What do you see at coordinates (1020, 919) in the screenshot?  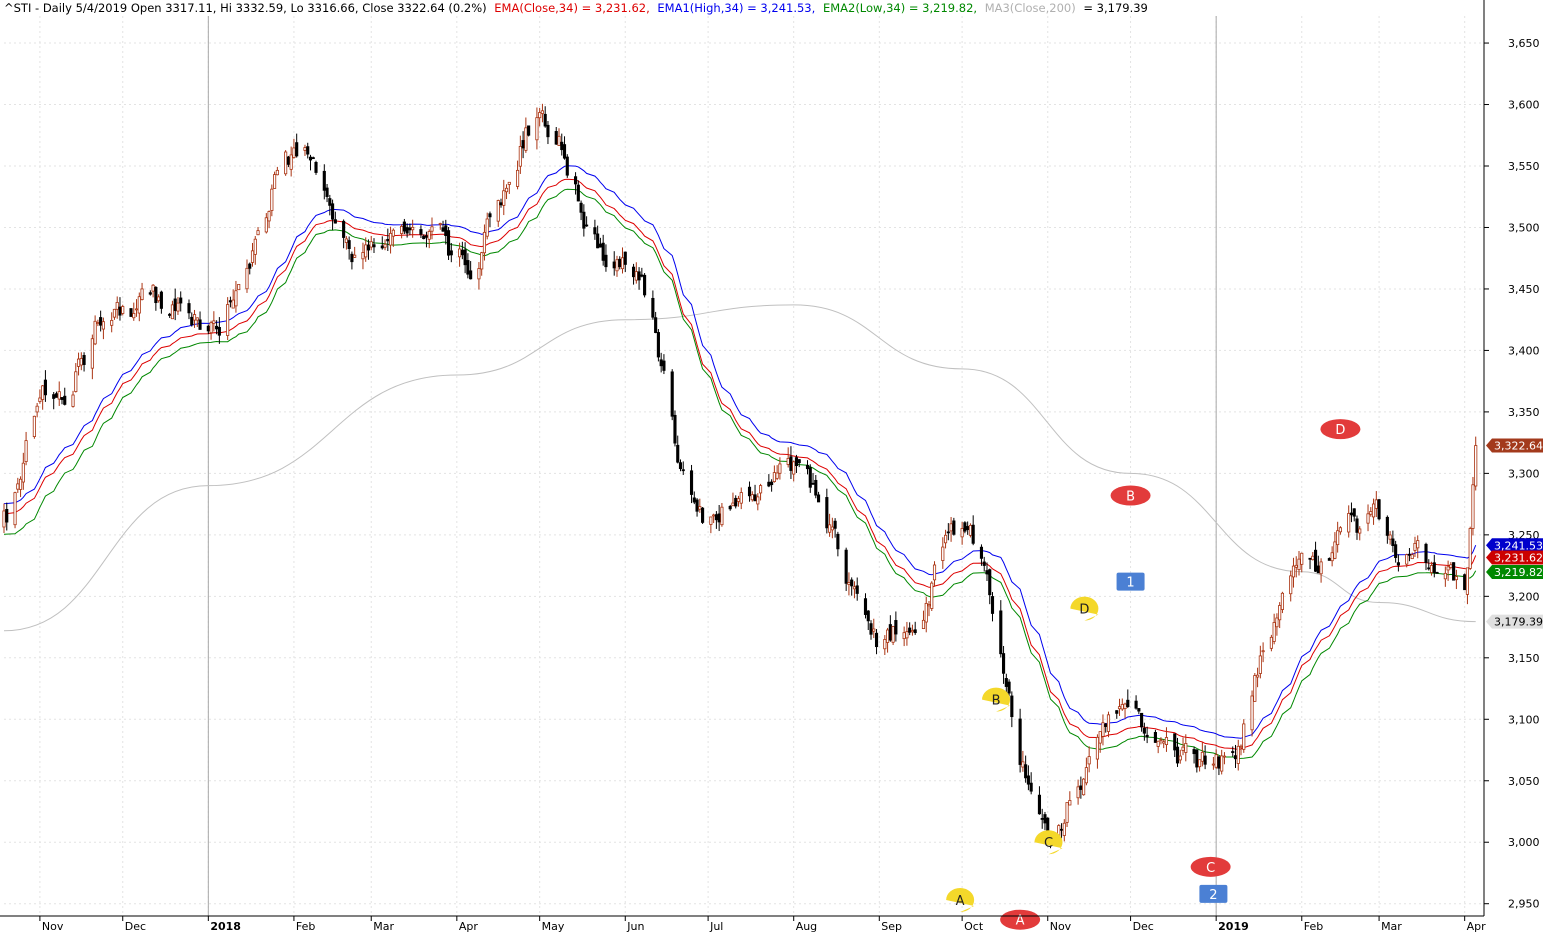 I see `annotation-red-a: A` at bounding box center [1020, 919].